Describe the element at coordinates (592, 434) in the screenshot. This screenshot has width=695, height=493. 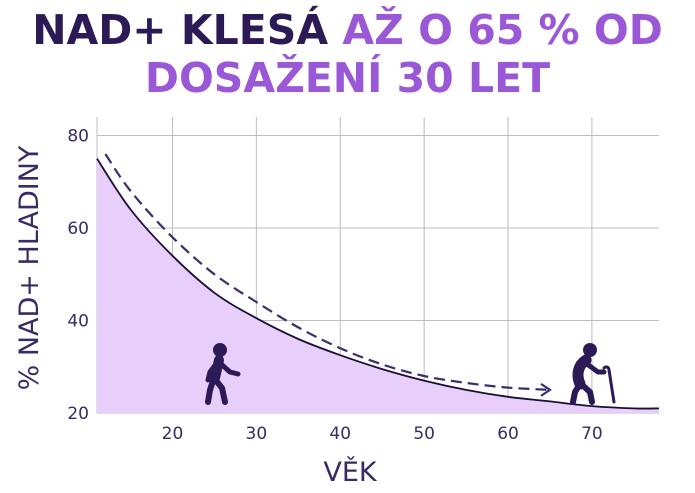
I see `x-tick-70: 70` at that location.